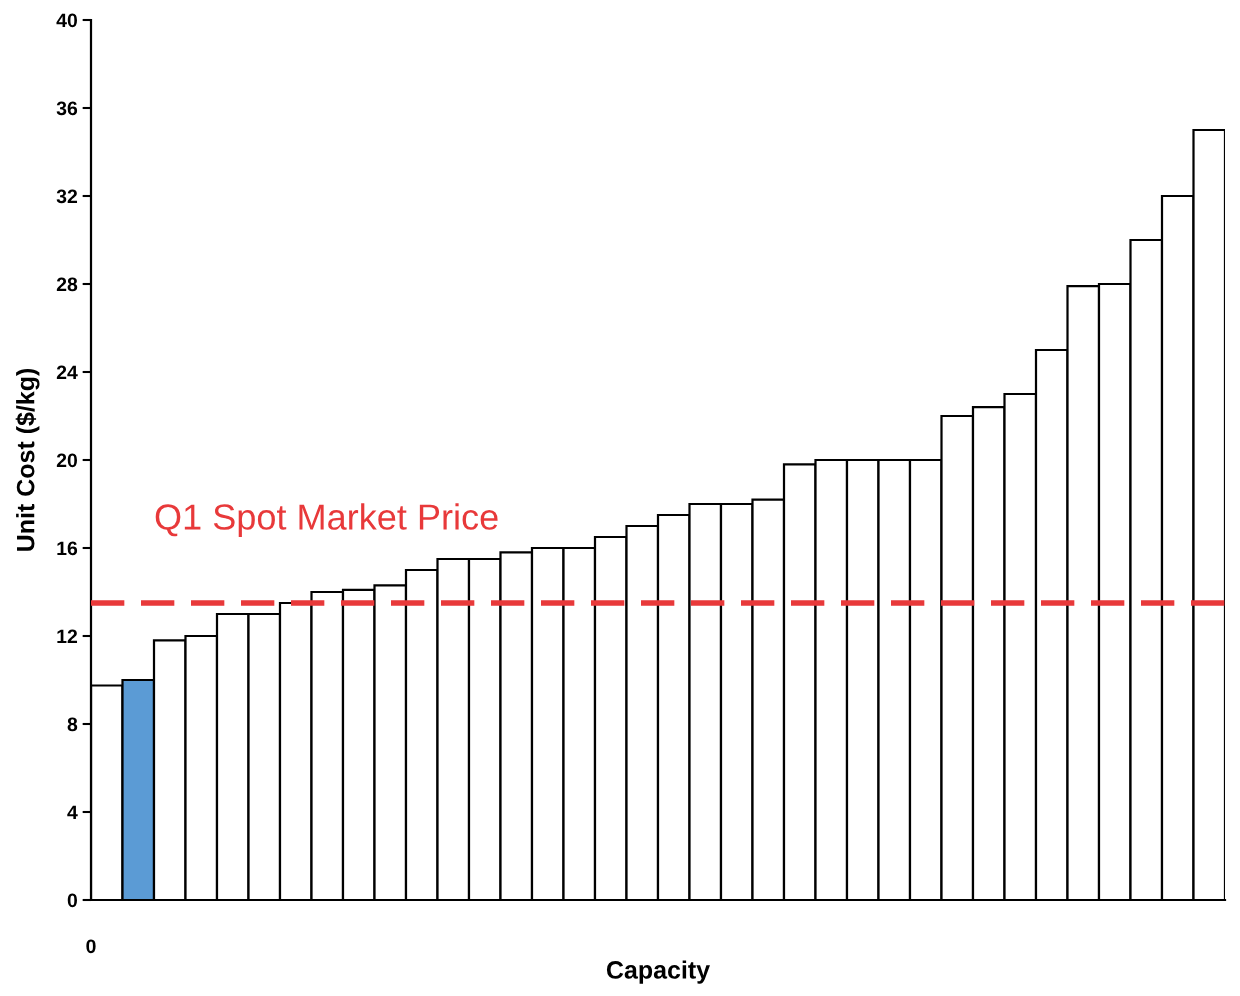  Describe the element at coordinates (67, 548) in the screenshot. I see `y-tick-label: 16` at that location.